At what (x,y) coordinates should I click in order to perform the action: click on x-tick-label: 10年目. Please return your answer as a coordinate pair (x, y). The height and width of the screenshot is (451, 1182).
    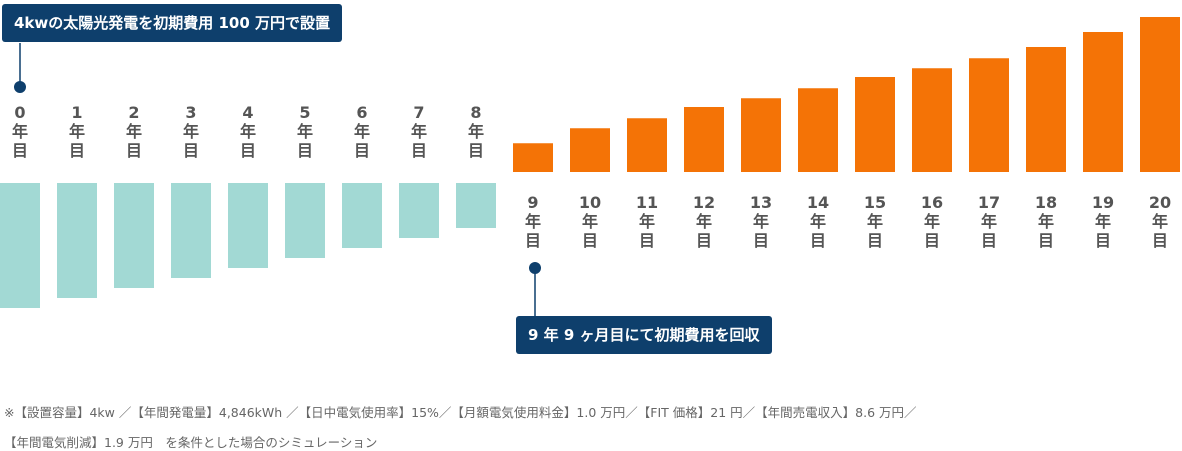
    Looking at the image, I should click on (590, 221).